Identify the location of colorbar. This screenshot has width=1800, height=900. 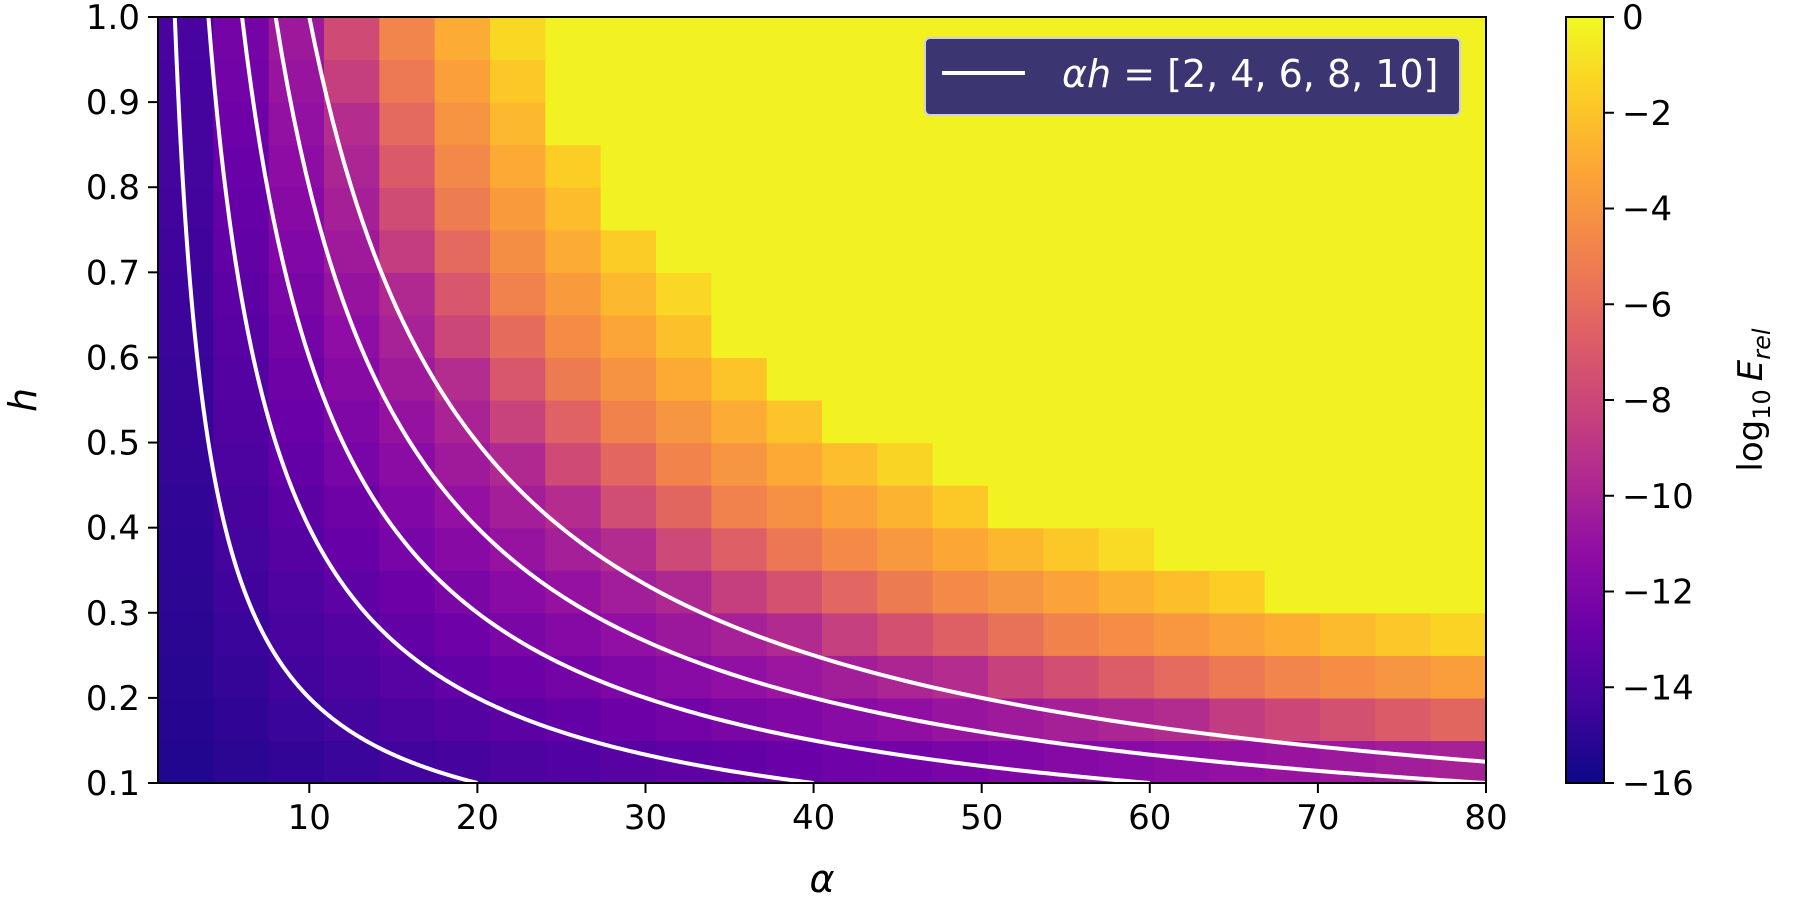
(1585, 400).